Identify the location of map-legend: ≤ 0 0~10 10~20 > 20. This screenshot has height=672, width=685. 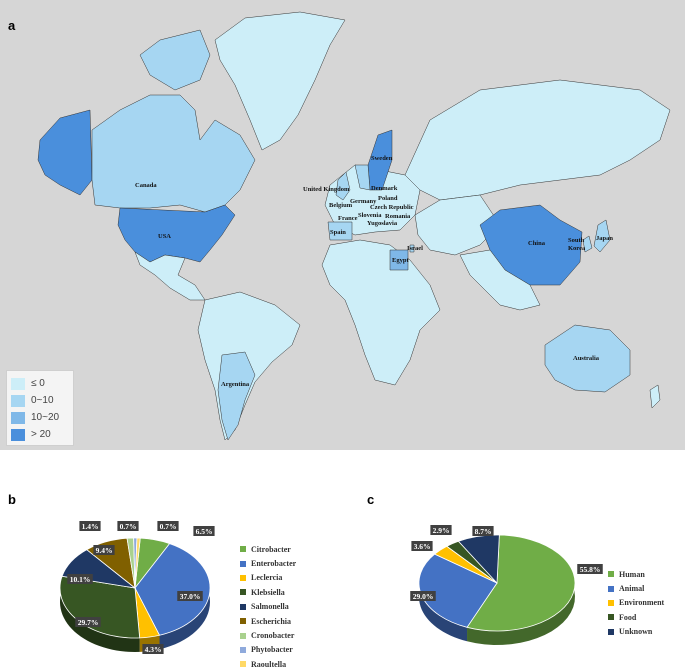
(40, 408).